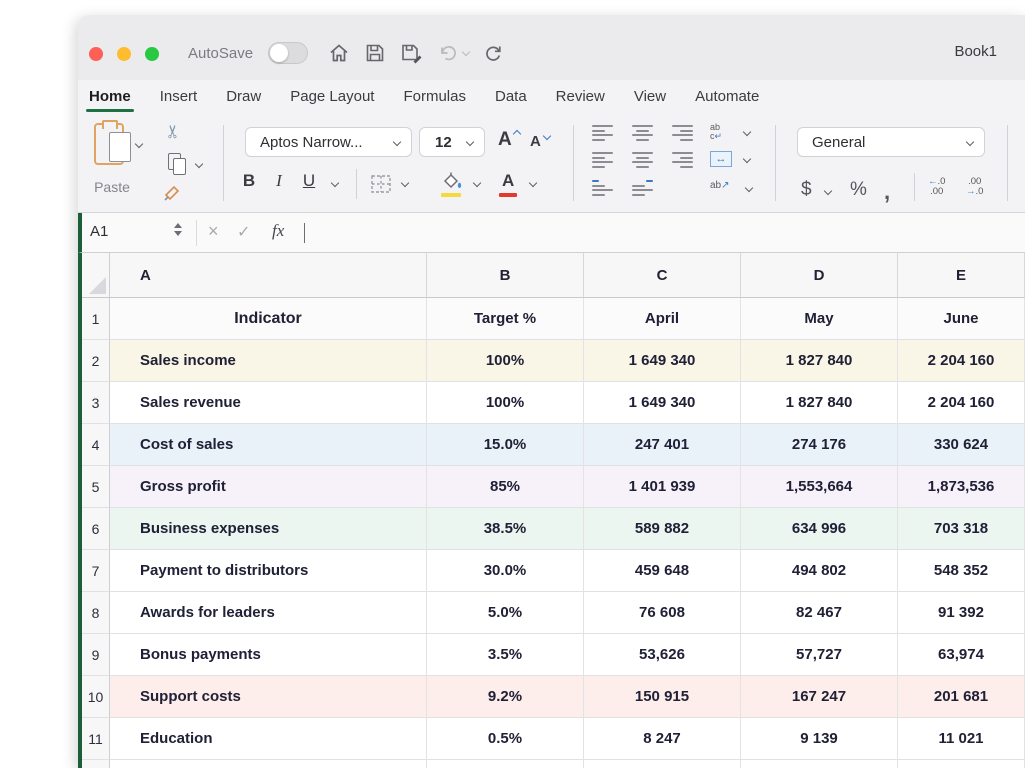 This screenshot has height=768, width=1025. Describe the element at coordinates (505, 275) in the screenshot. I see `column-header-B: B` at that location.